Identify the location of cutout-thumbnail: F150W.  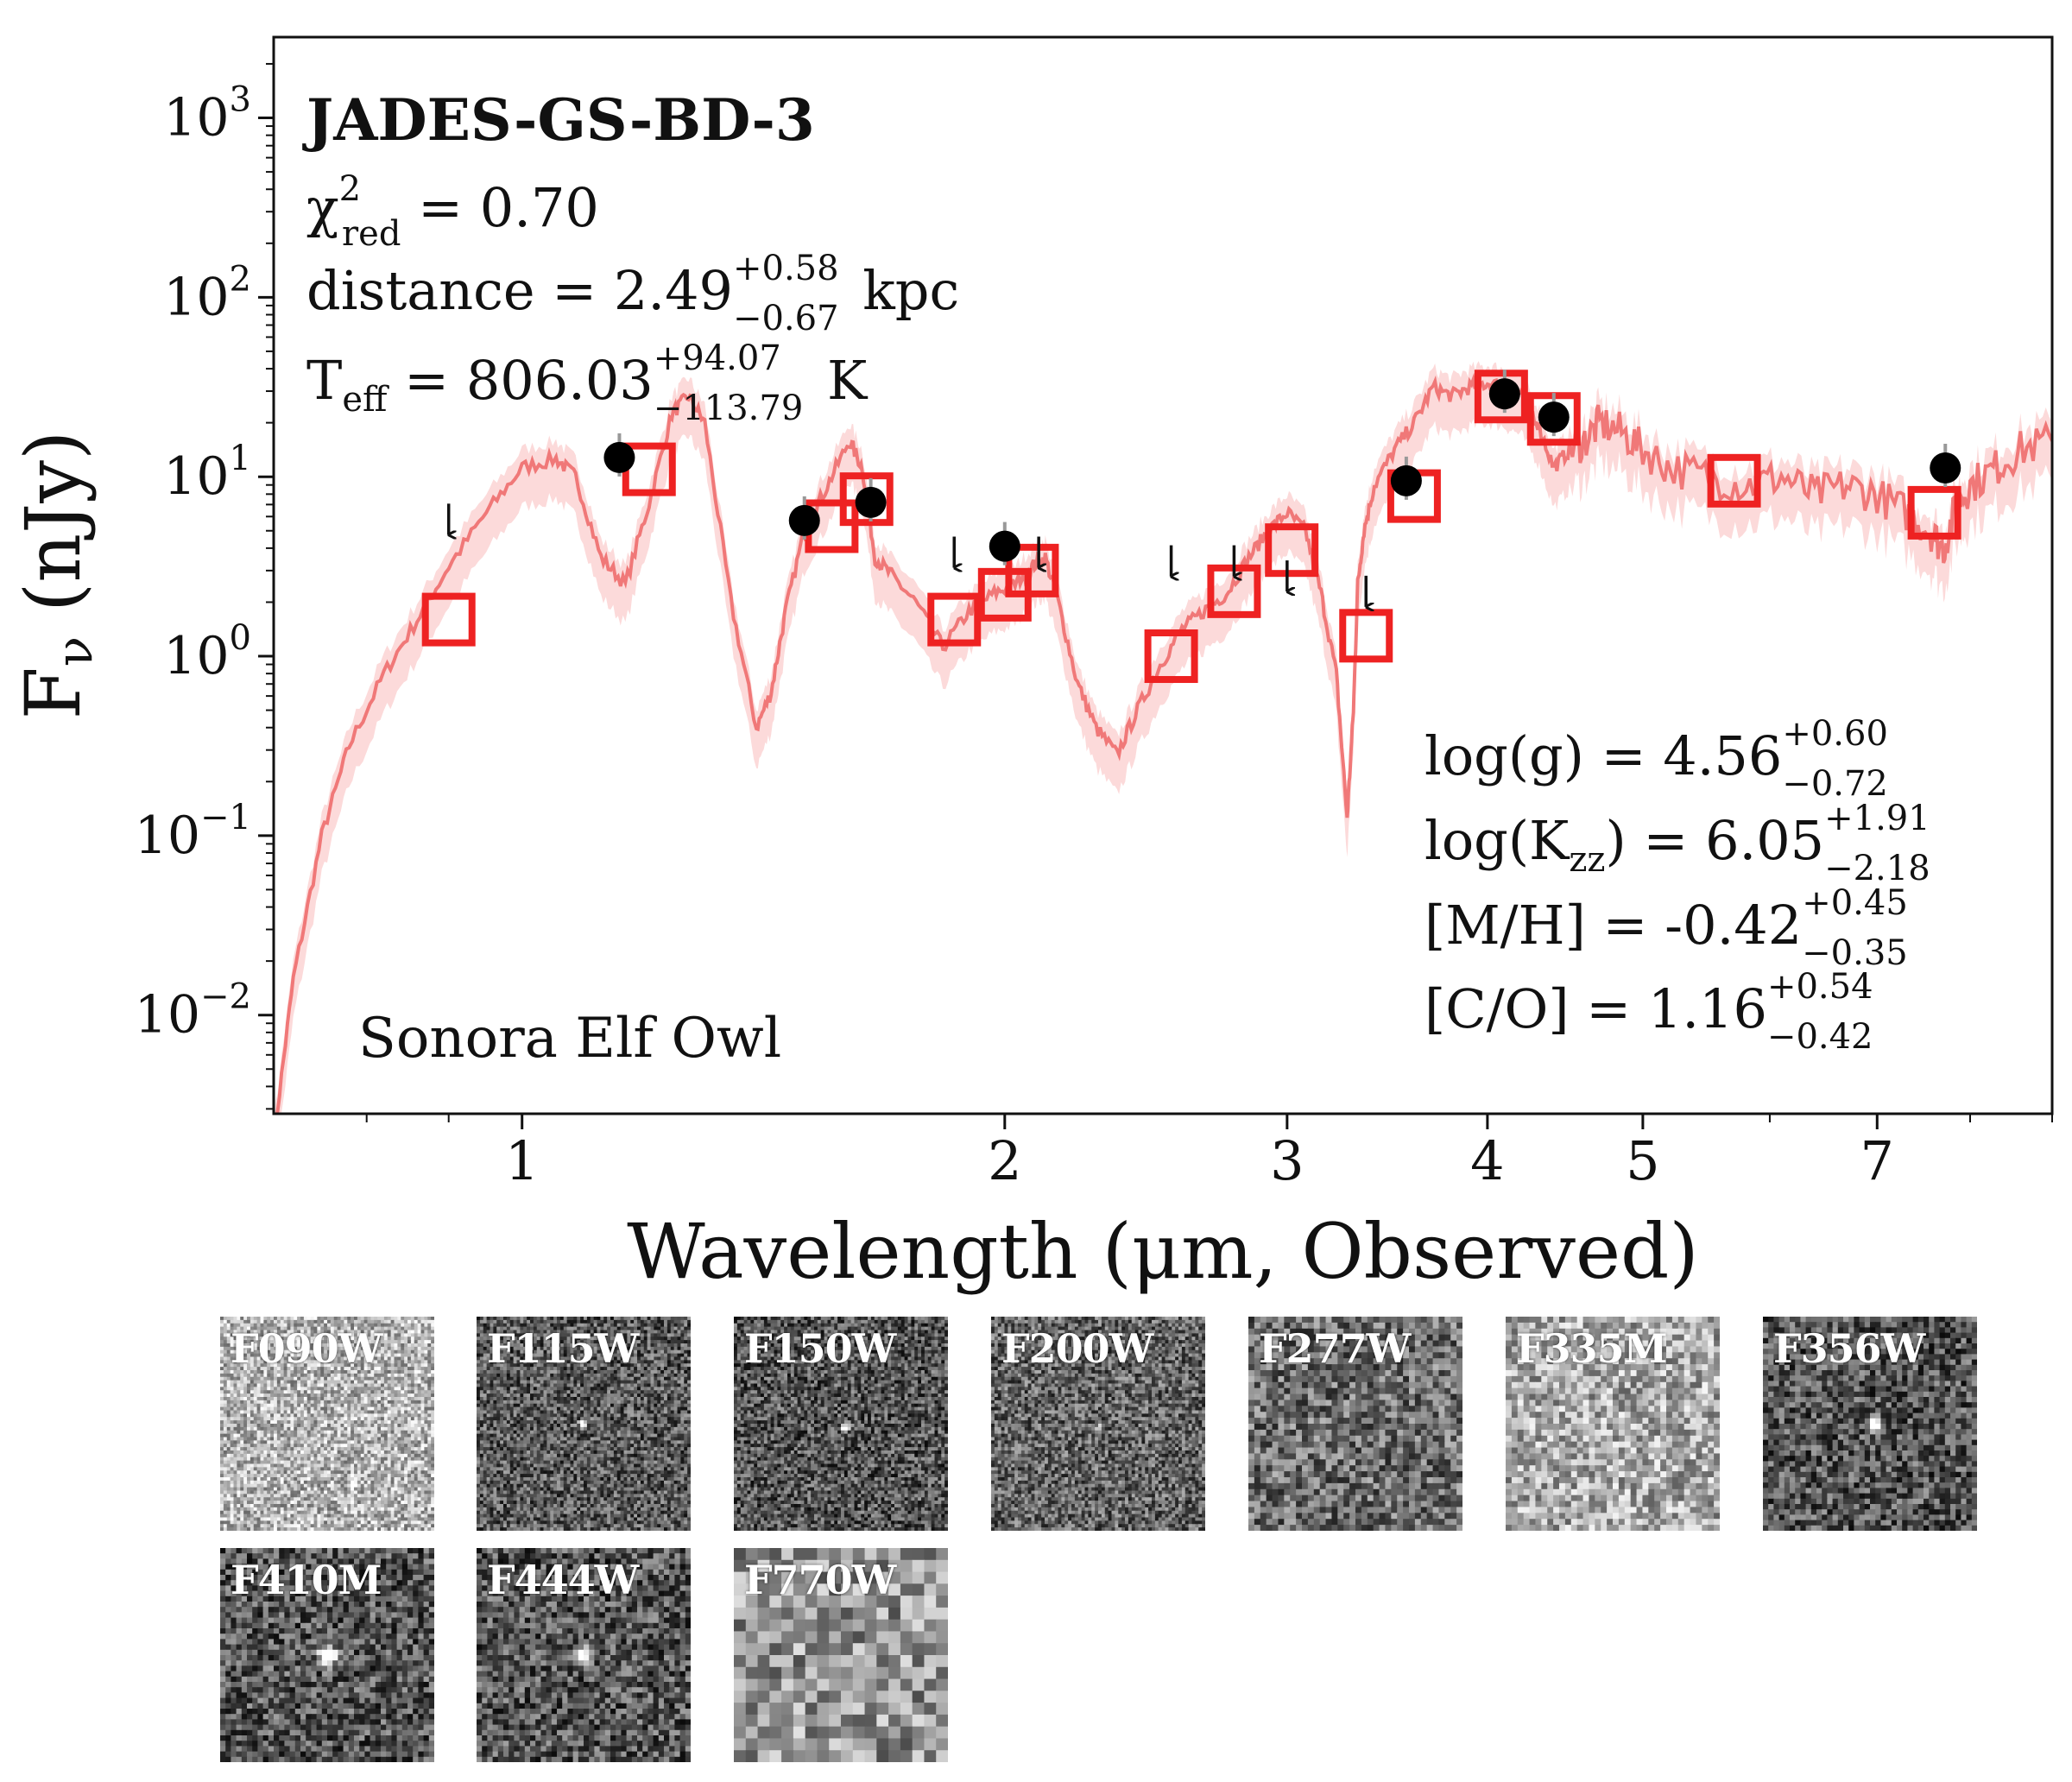
(841, 1424).